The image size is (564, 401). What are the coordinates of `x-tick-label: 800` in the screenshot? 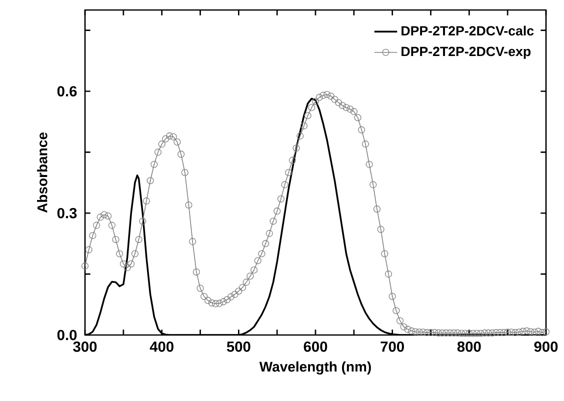 It's located at (469, 346).